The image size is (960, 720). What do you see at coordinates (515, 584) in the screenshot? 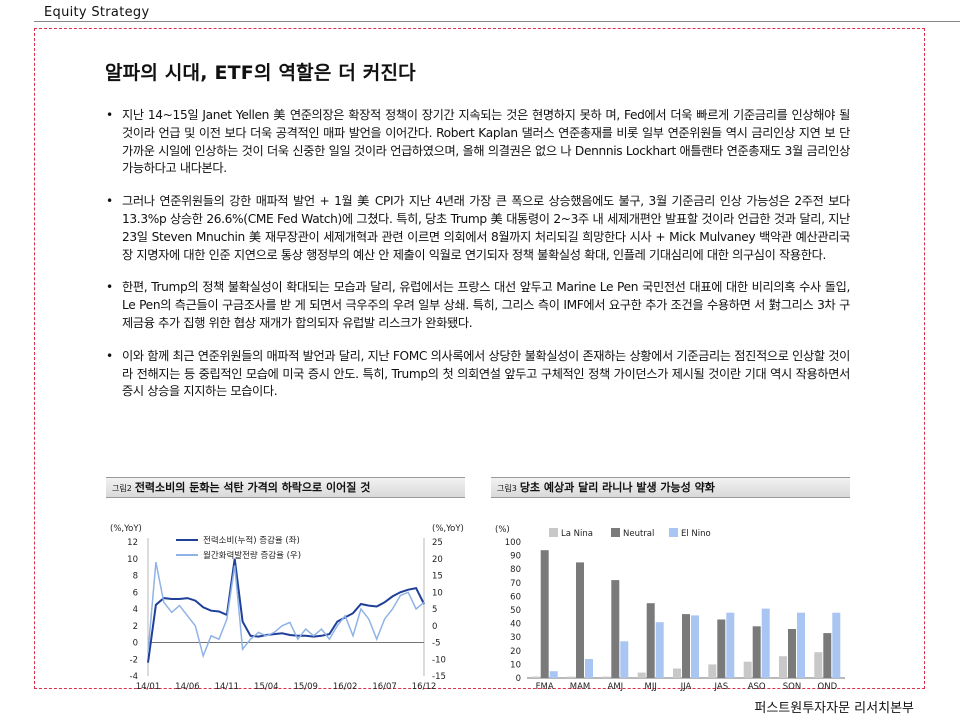
I see `y-axis-tick-label: 70` at bounding box center [515, 584].